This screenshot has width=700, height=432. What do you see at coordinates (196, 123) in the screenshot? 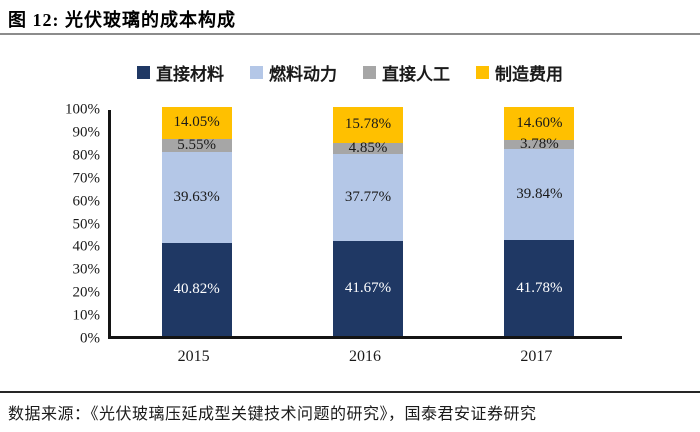
I see `bar-segment: 14.05%` at bounding box center [196, 123].